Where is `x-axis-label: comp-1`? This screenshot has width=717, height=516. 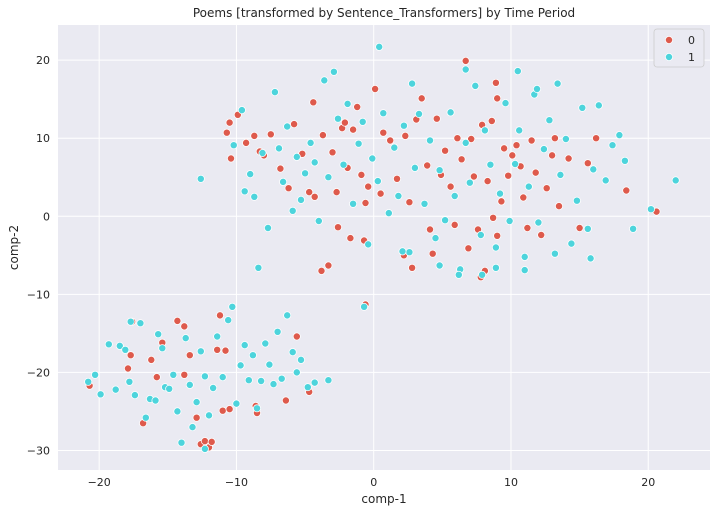 x-axis-label: comp-1 is located at coordinates (383, 499).